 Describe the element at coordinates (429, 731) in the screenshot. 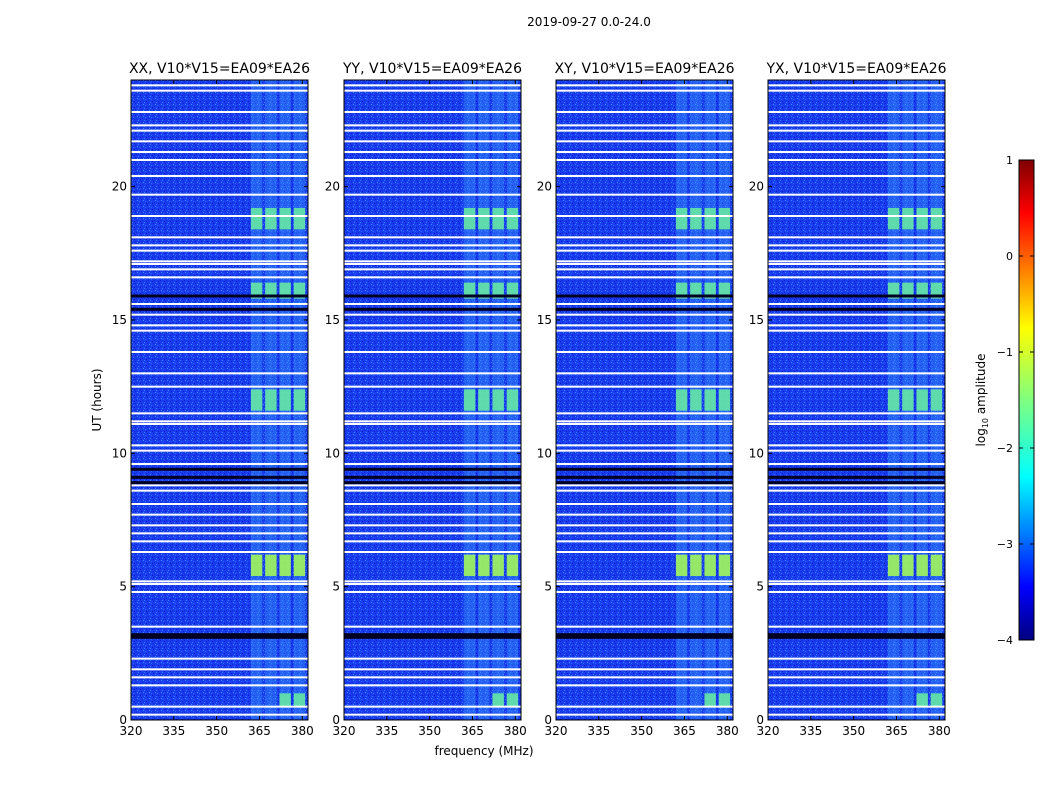

I see `x-tick-label: 350` at that location.